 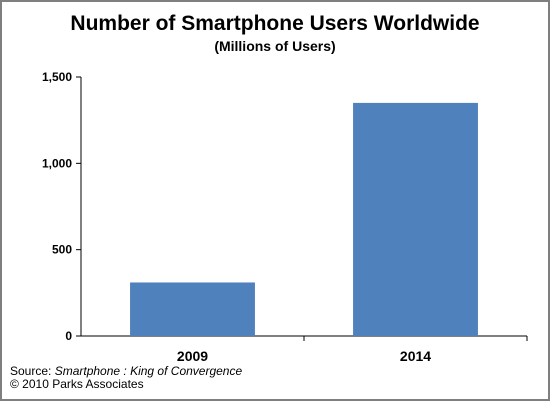 What do you see at coordinates (415, 356) in the screenshot?
I see `x-category-label: 2014` at bounding box center [415, 356].